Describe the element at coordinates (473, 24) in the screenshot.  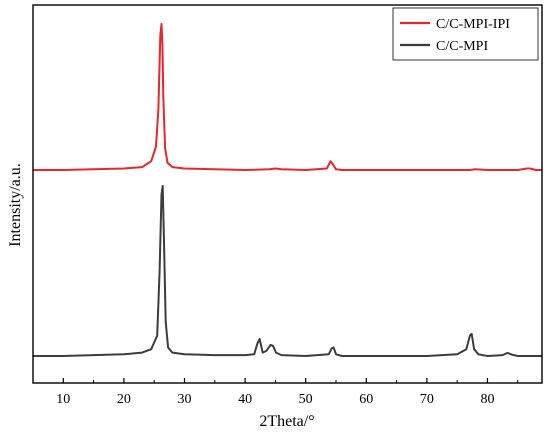
I see `legend-label-c-c-mpi-ipi: C/C-MPI-IPI` at that location.